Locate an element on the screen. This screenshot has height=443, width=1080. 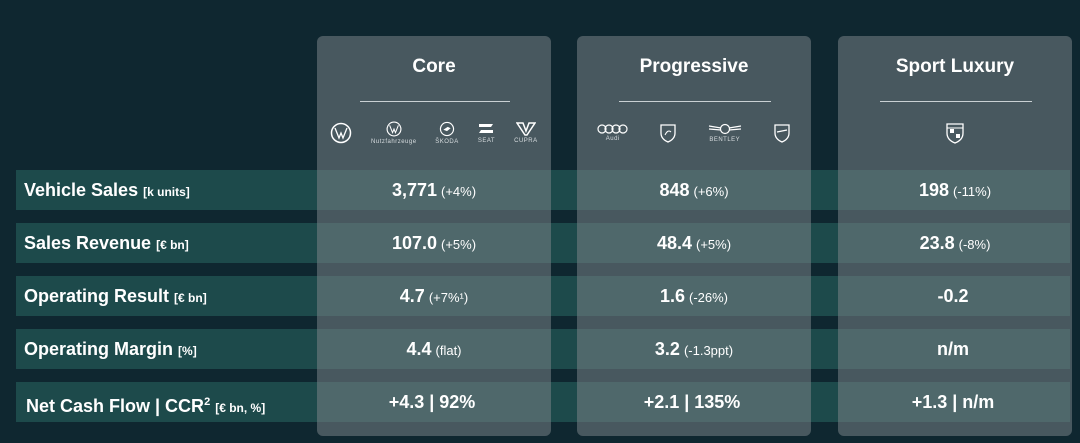
row-label-net-cash-flow: Net Cash Flow | CCR2 [€ bn, %] is located at coordinates (145, 402).